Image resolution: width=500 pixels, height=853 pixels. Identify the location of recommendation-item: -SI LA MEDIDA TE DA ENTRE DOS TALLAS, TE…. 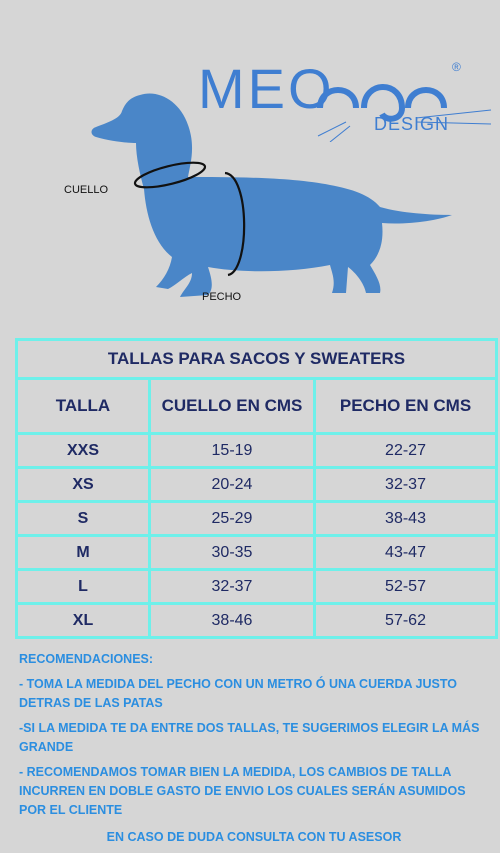
(249, 737).